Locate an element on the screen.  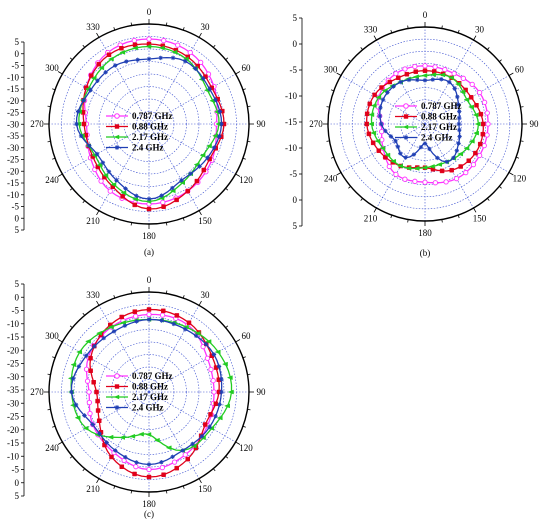
legend-entry: 2.17 GHz is located at coordinates (439, 127).